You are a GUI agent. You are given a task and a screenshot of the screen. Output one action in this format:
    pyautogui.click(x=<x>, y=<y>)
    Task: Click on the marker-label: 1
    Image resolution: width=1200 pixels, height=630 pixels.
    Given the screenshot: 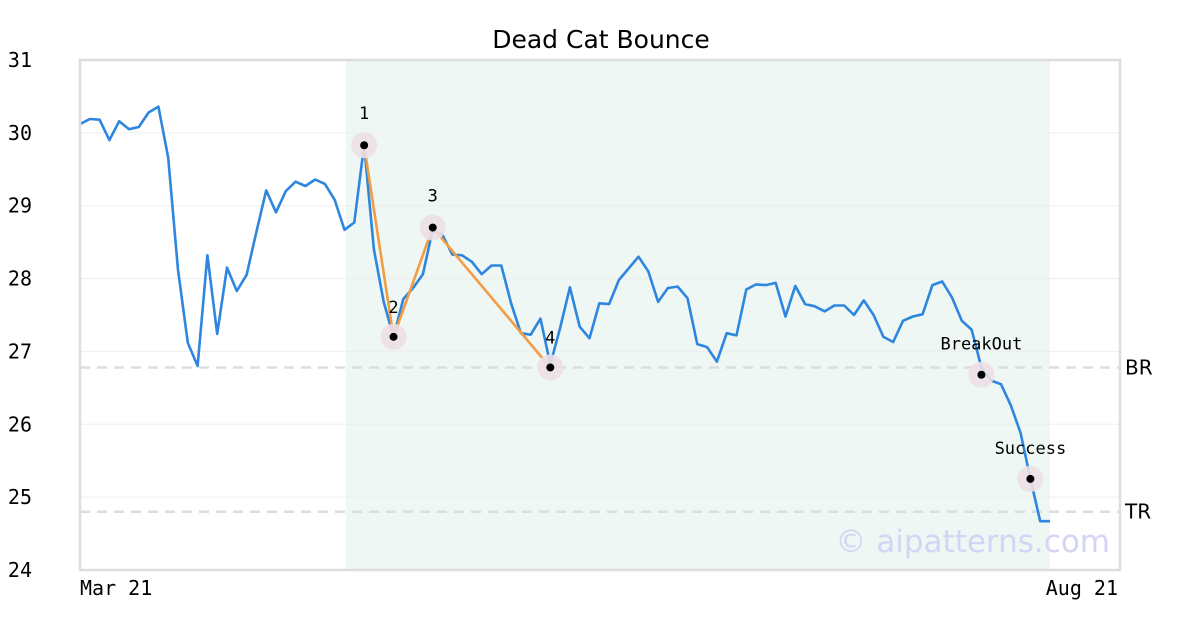 What is the action you would take?
    pyautogui.click(x=364, y=114)
    